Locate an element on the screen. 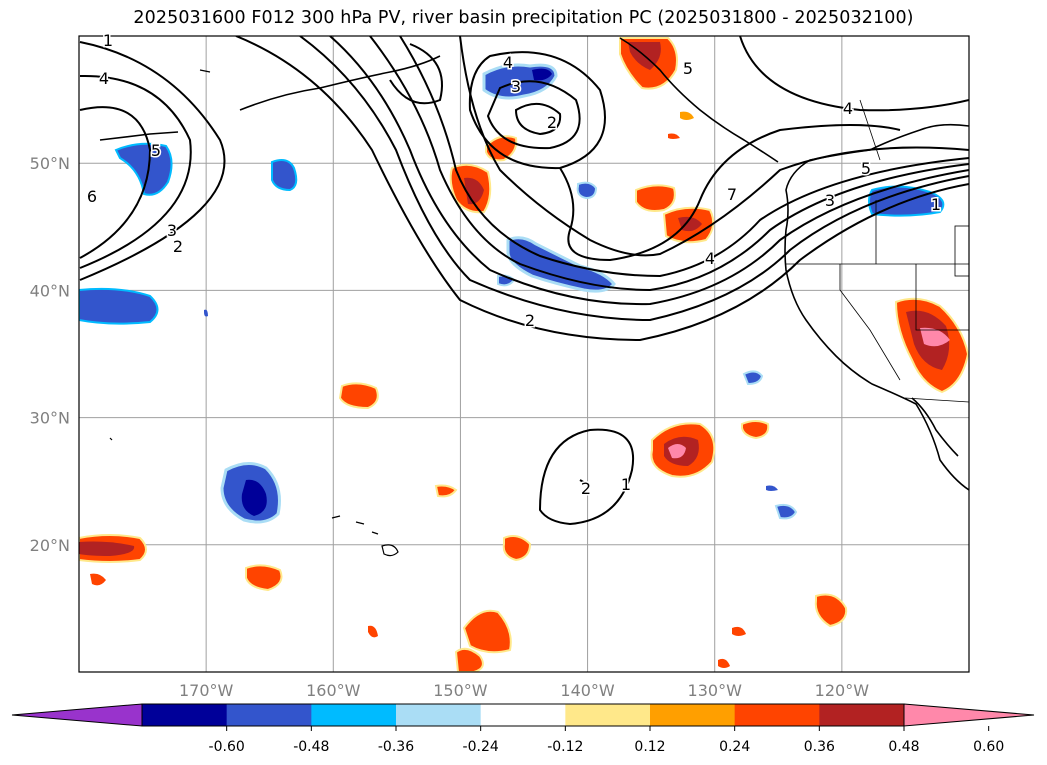 This screenshot has height=765, width=1047. pos-blob-b is located at coordinates (264, 578).